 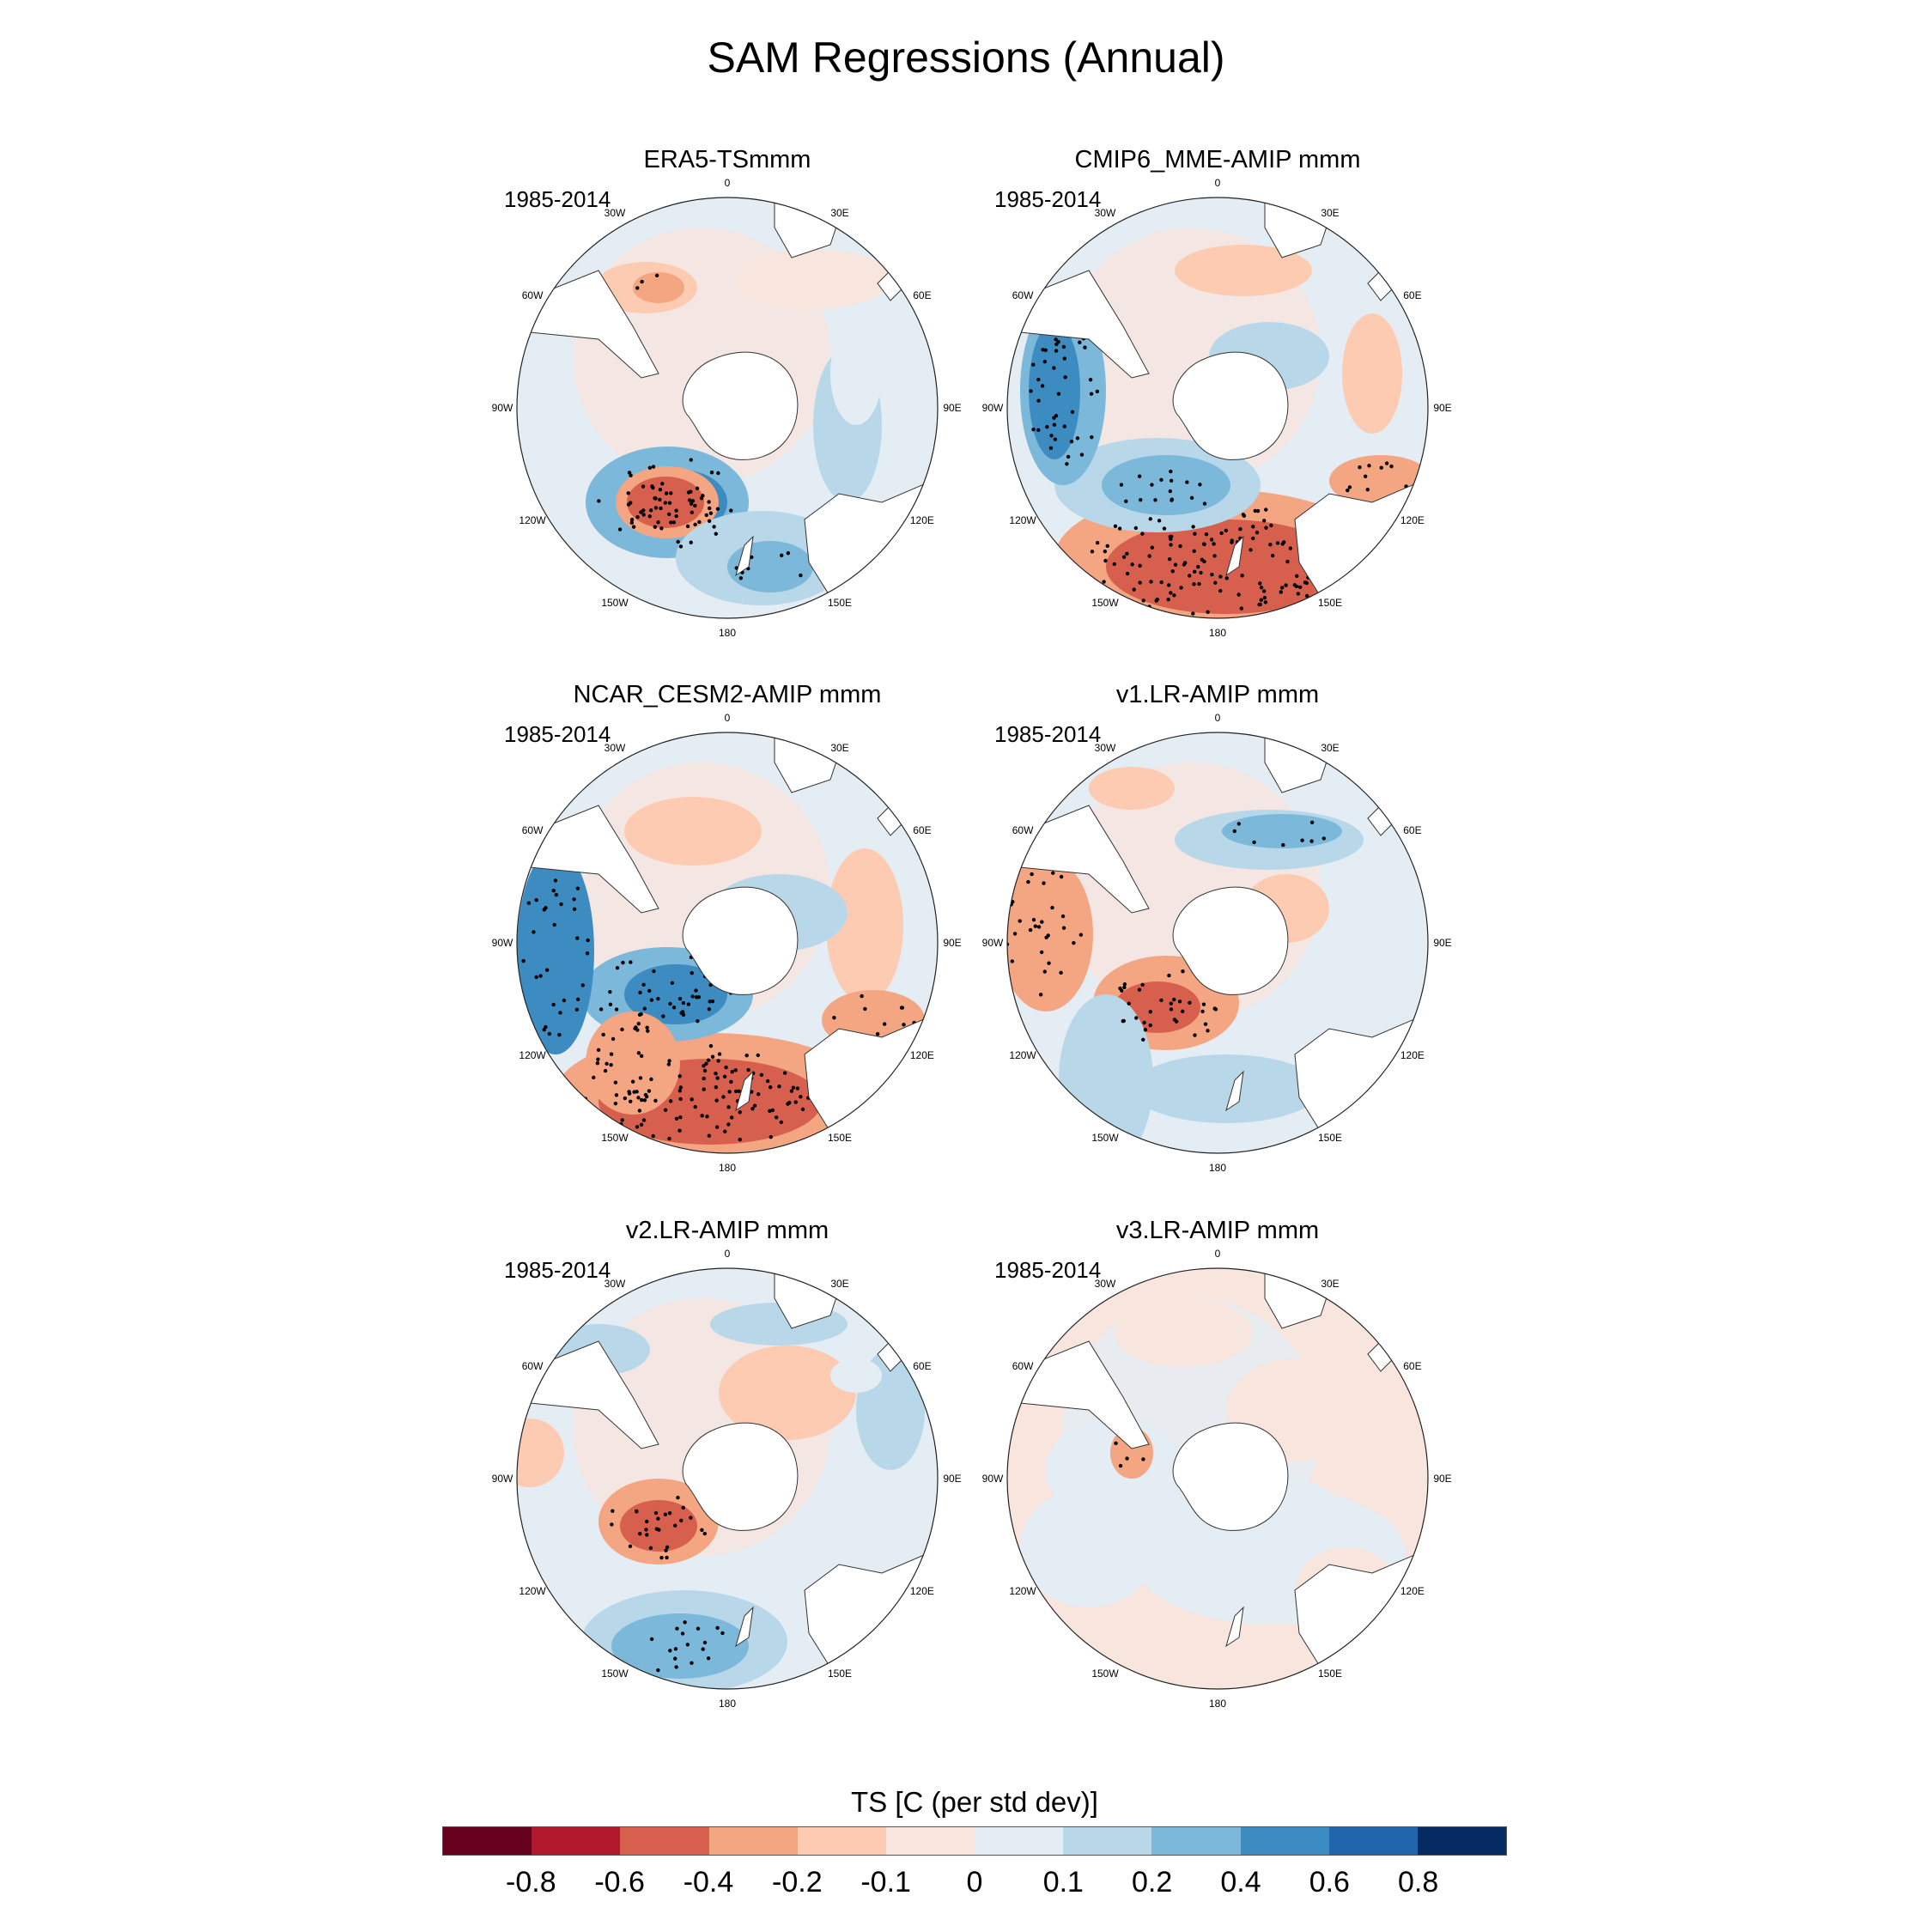 I want to click on colorbar-label: 0.6, so click(x=1330, y=1882).